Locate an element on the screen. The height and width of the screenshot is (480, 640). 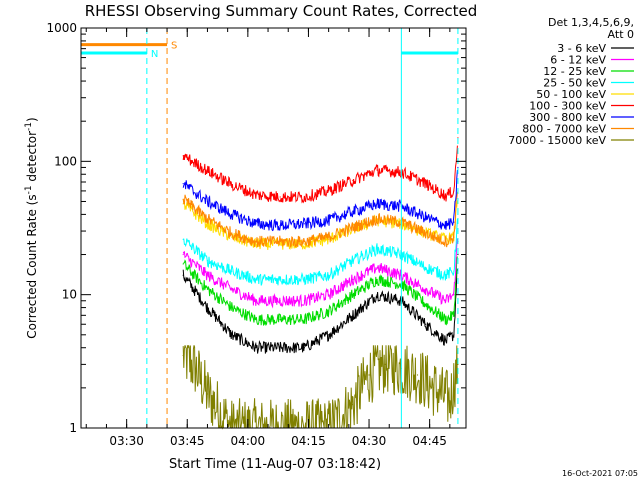
x-tick-label: 04:30 is located at coordinates (369, 441).